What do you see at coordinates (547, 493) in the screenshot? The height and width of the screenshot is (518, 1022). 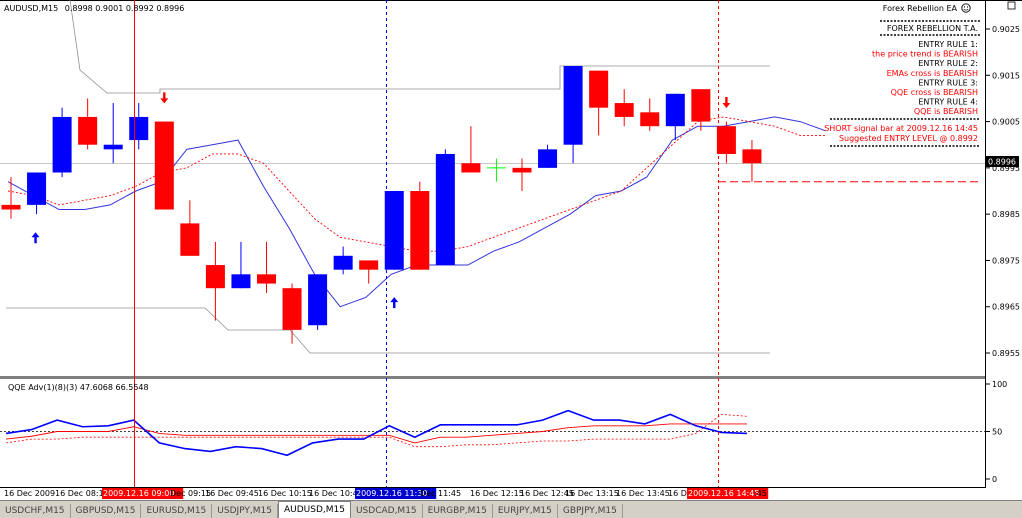 I see `time-tick-label: 16 Dec 12:45` at bounding box center [547, 493].